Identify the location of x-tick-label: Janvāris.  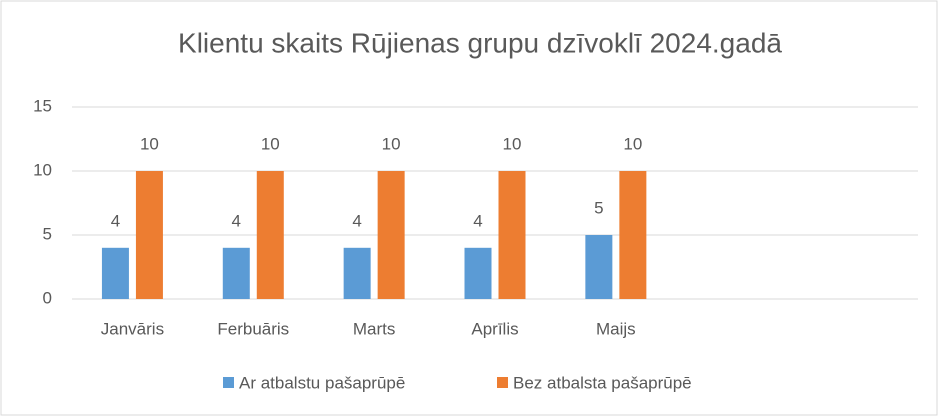
(132, 328).